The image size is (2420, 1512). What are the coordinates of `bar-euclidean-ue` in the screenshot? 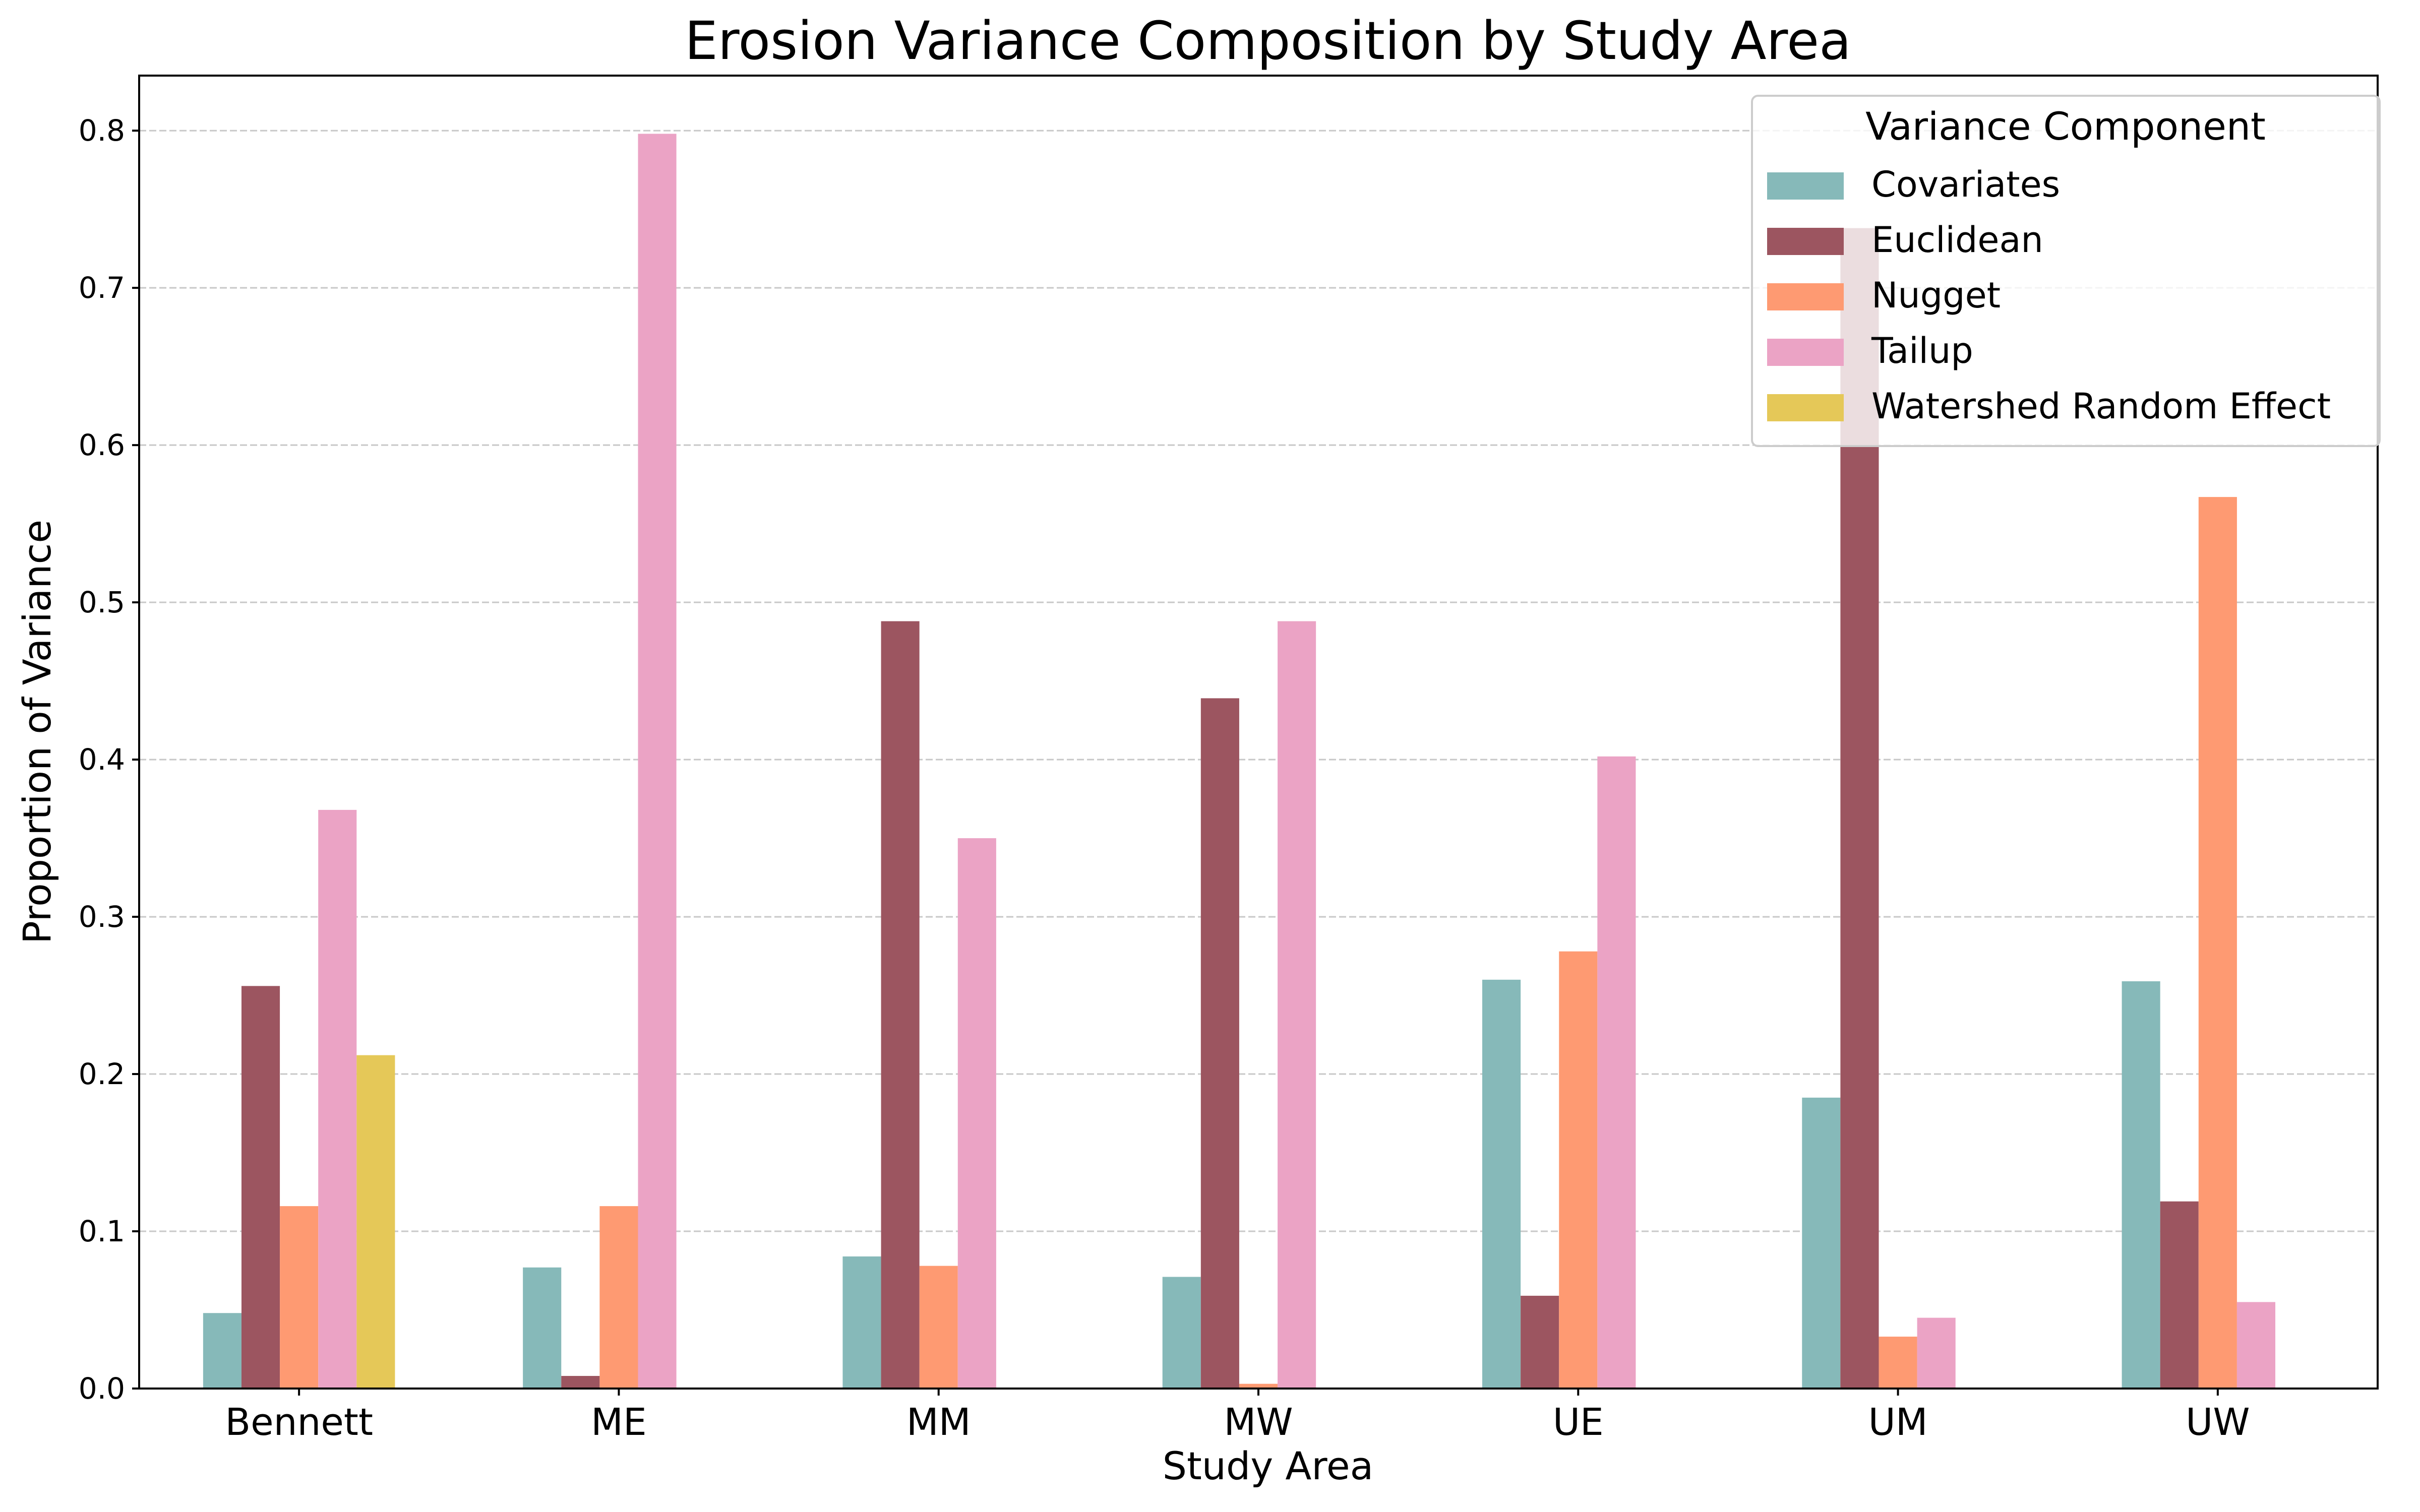 It's located at (1540, 1342).